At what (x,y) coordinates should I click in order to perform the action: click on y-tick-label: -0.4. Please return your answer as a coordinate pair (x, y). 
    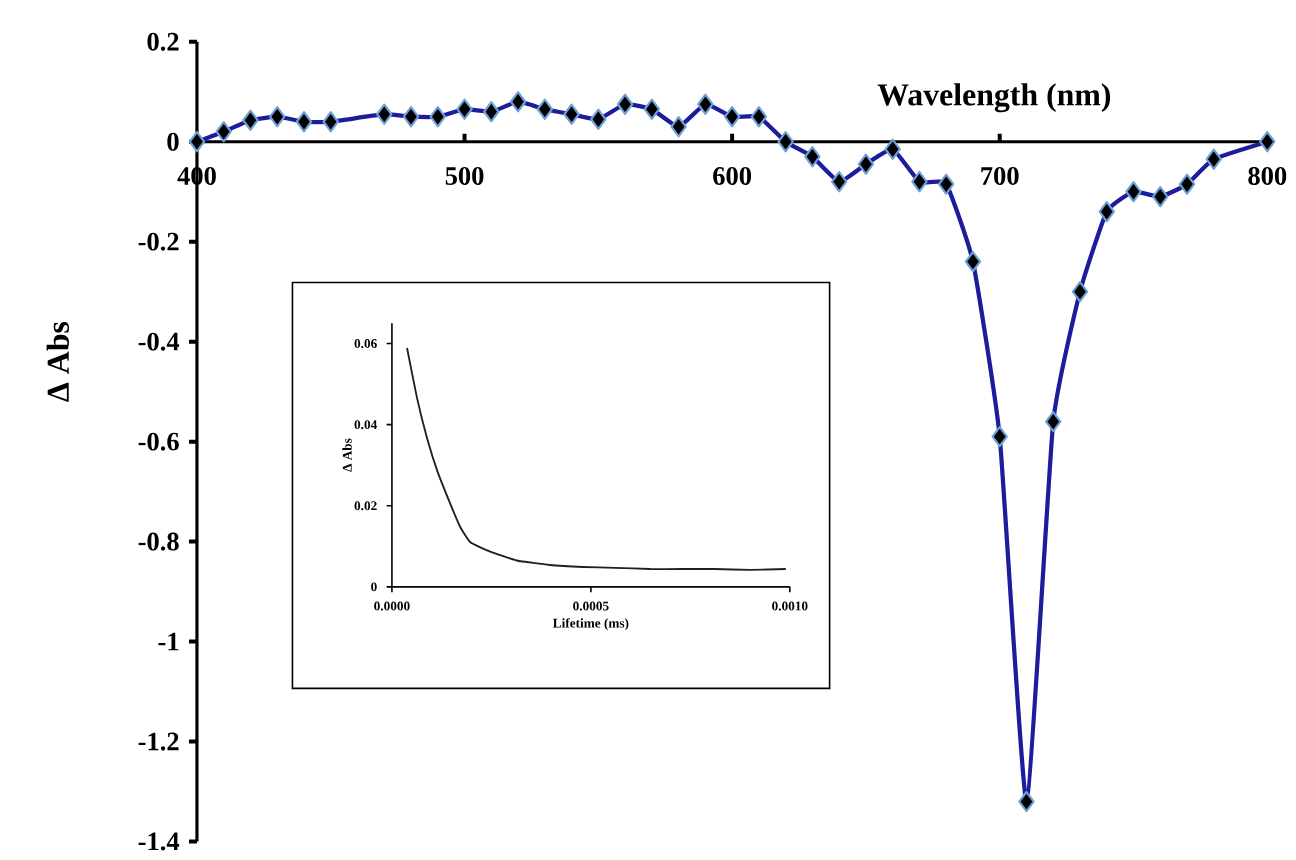
    Looking at the image, I should click on (159, 342).